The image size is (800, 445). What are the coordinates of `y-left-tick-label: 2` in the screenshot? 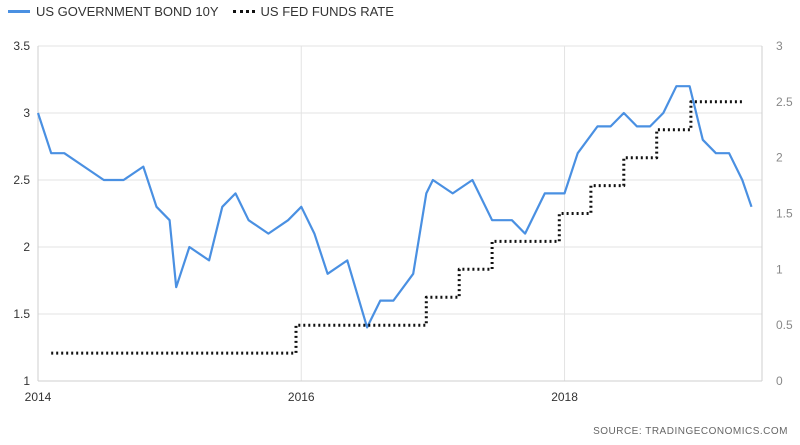 It's located at (26, 247).